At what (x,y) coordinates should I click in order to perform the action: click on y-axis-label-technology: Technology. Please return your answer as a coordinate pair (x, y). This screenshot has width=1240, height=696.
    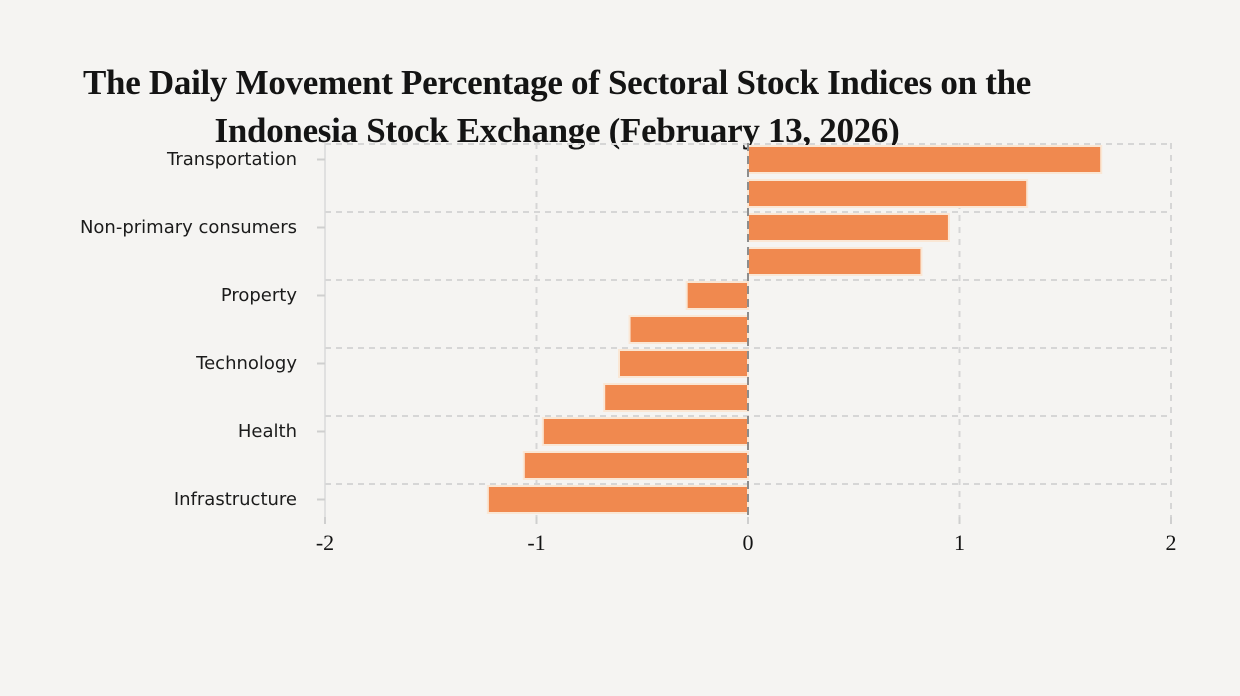
    Looking at the image, I should click on (246, 363).